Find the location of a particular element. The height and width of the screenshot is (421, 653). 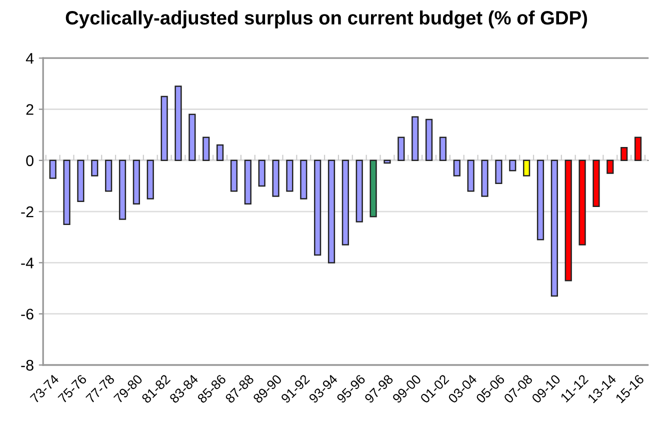

y-tick-label: -6 is located at coordinates (27, 314).